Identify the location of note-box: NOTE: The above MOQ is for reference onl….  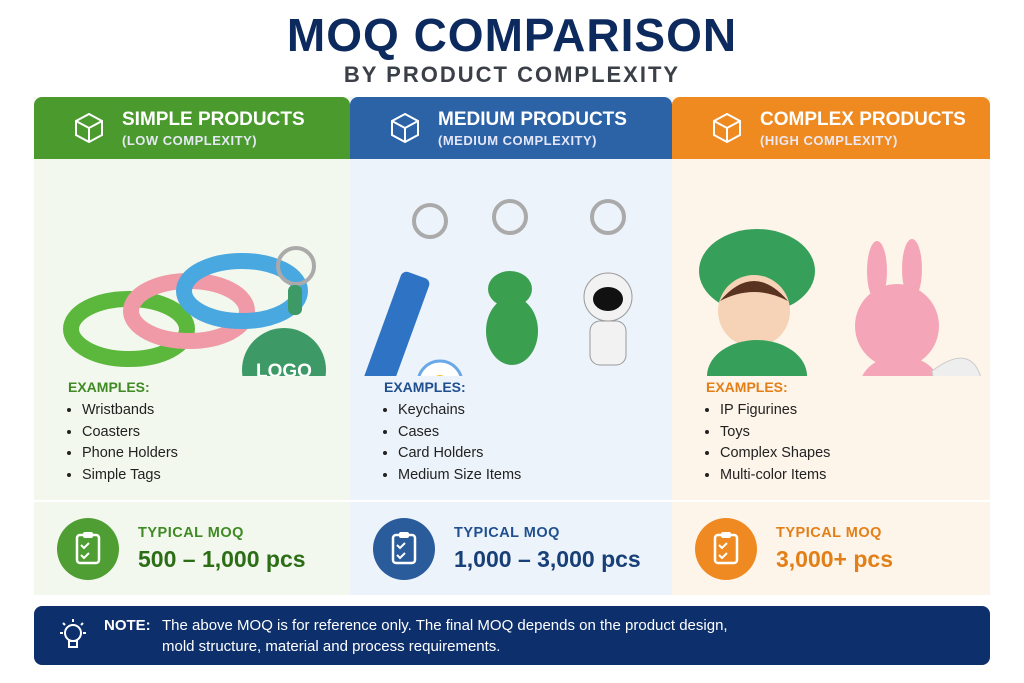
(512, 635).